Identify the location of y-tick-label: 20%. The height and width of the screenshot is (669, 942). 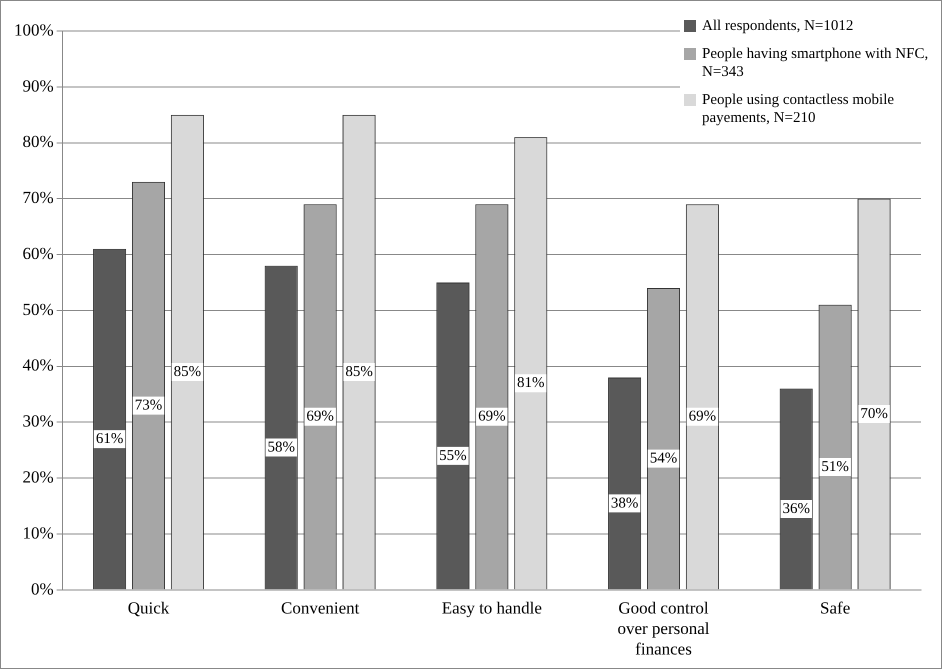
(38, 477).